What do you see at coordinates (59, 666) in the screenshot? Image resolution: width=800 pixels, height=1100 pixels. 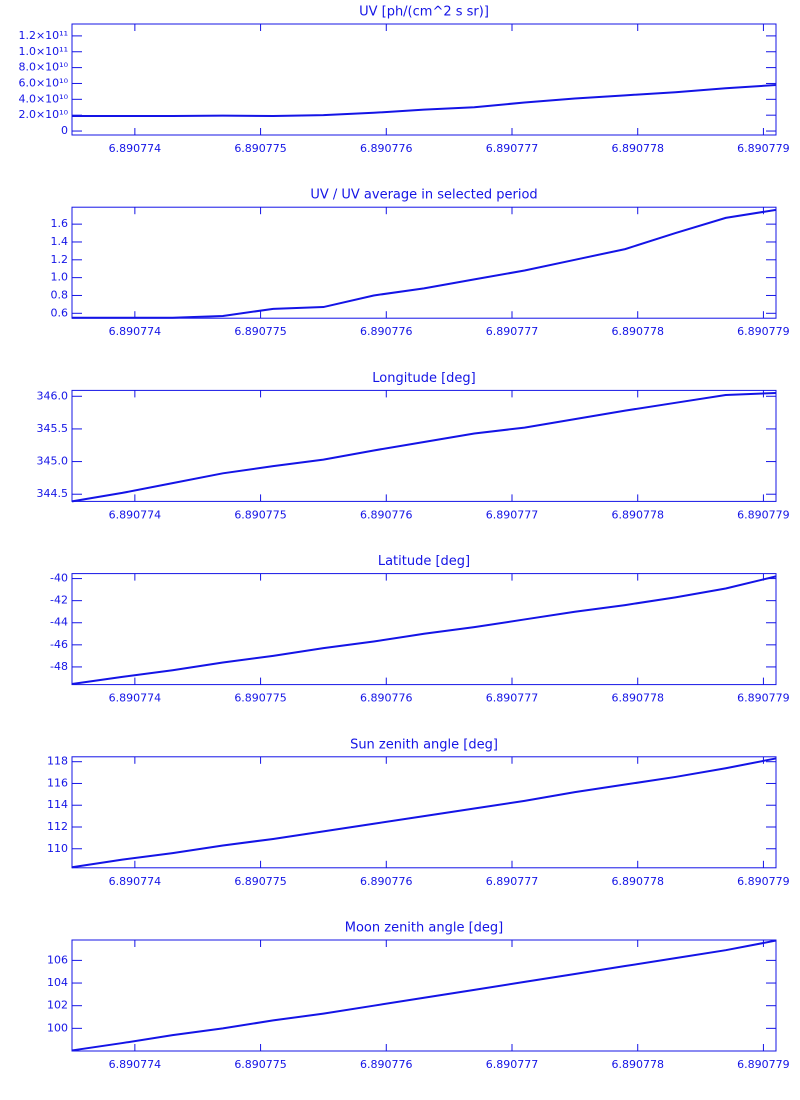 I see `y-tick-label: -48` at bounding box center [59, 666].